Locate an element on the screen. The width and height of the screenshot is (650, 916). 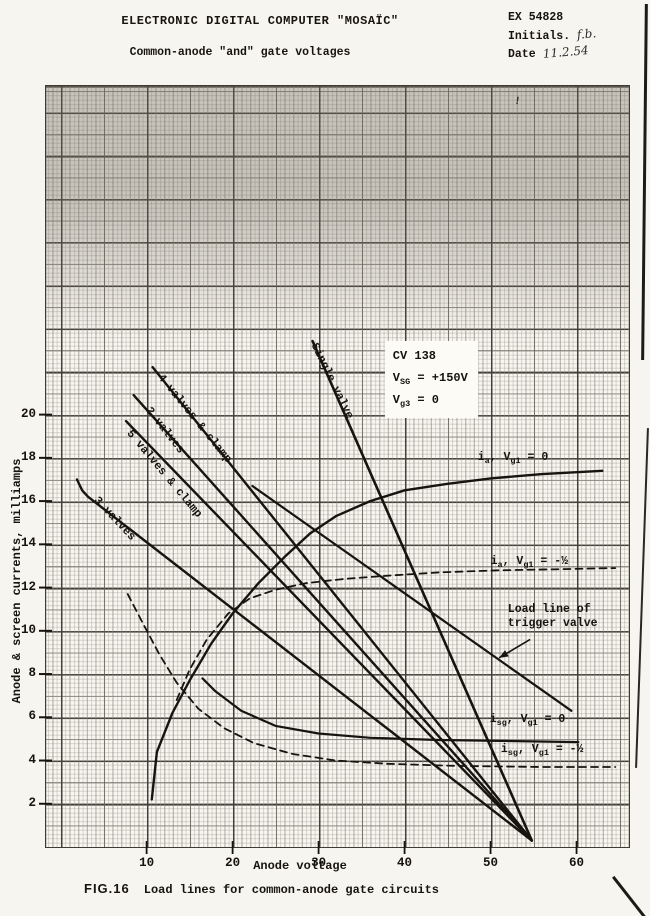
y-tick-label: 20 is located at coordinates (28, 413).